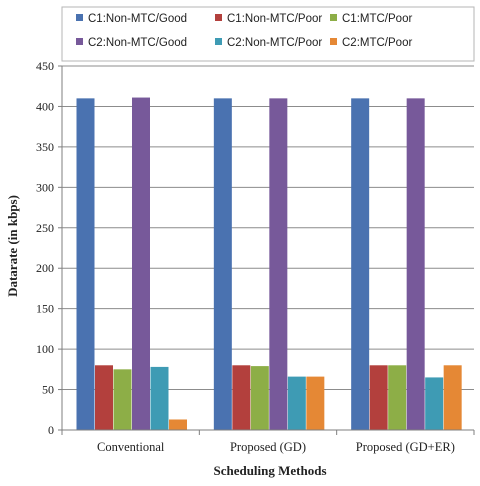  What do you see at coordinates (48, 390) in the screenshot?
I see `y-tick-label: 50` at bounding box center [48, 390].